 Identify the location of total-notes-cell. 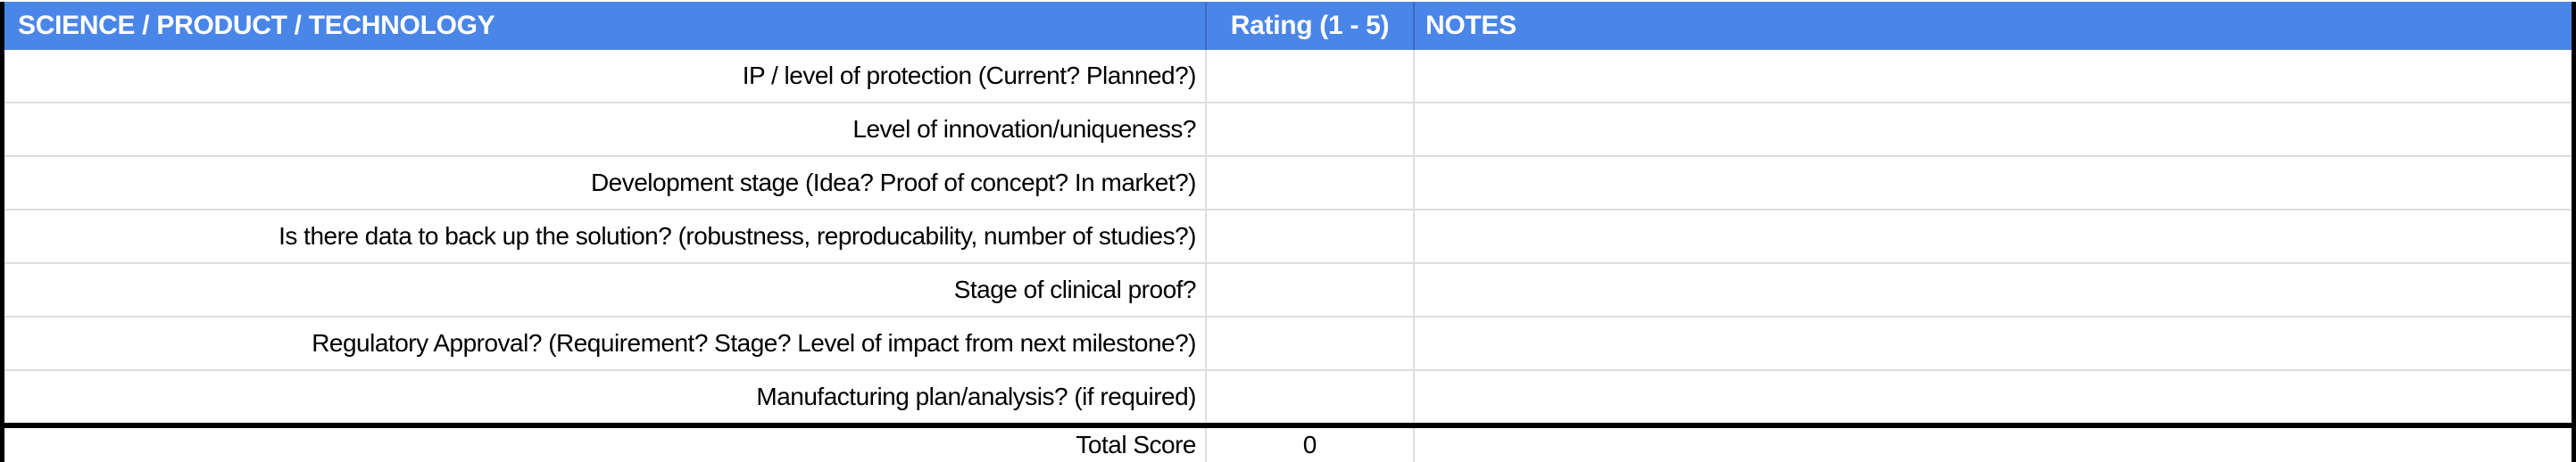
(1992, 445).